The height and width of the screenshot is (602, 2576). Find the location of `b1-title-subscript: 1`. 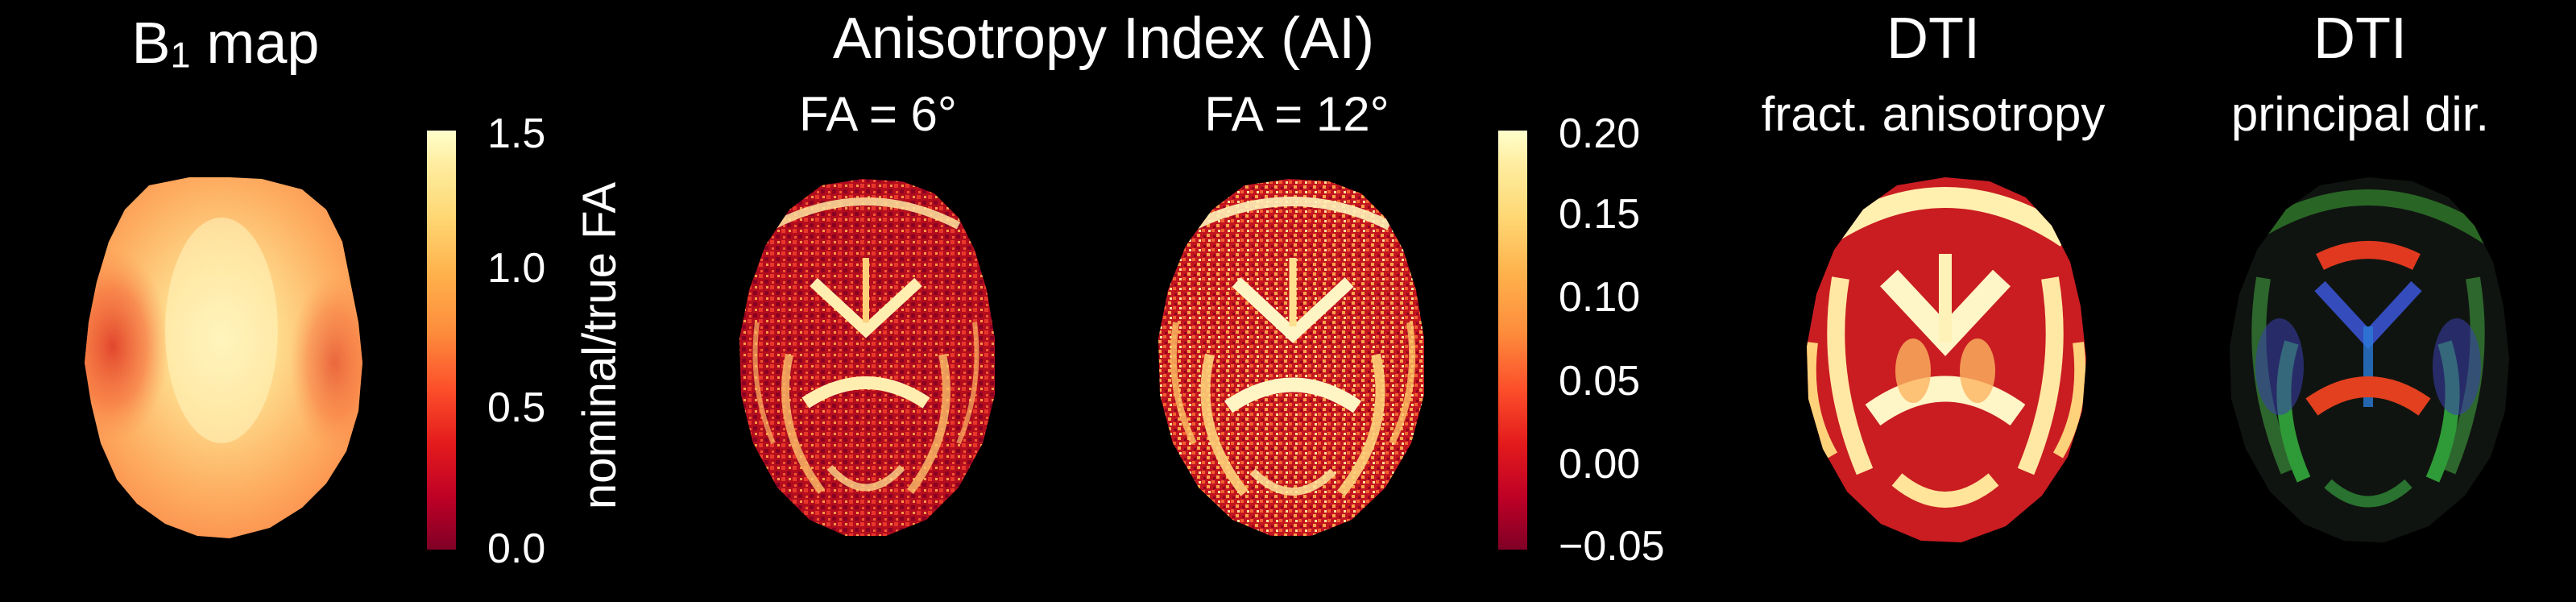

b1-title-subscript: 1 is located at coordinates (180, 55).